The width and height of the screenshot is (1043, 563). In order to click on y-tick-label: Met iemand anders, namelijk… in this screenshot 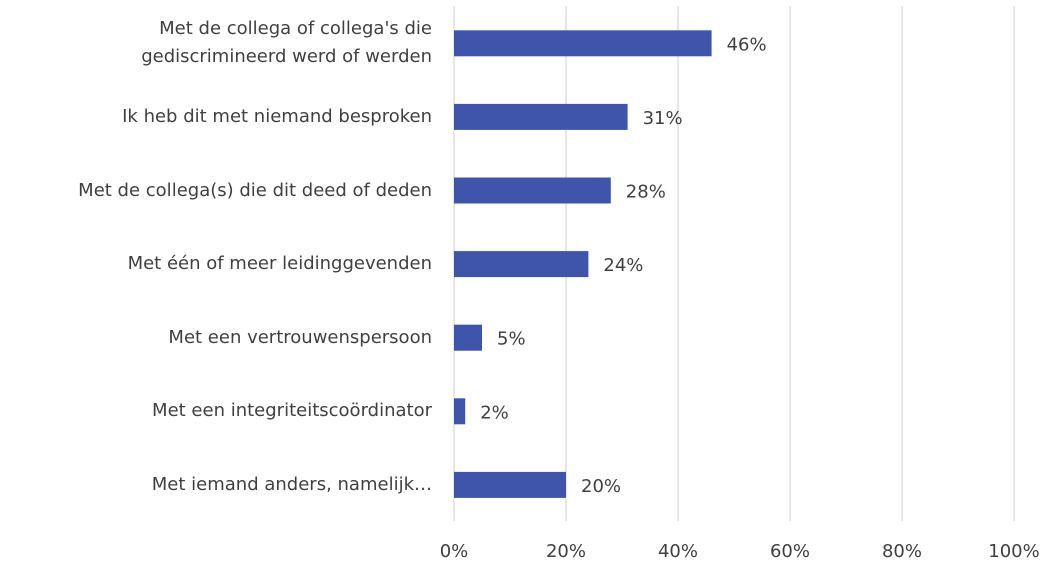, I will do `click(291, 484)`.